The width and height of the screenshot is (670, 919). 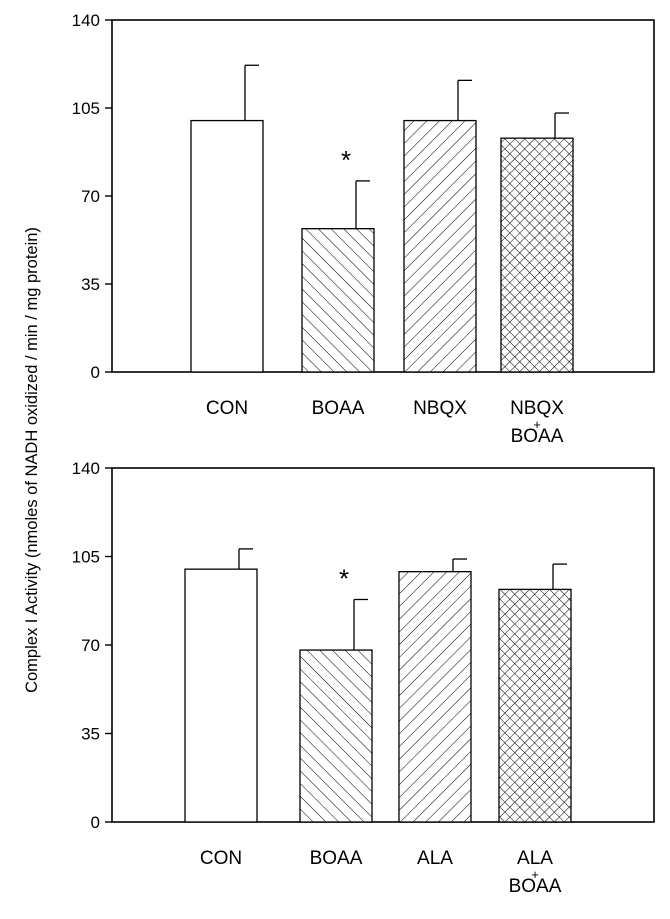 I want to click on x-category-label: NBQX, so click(x=440, y=408).